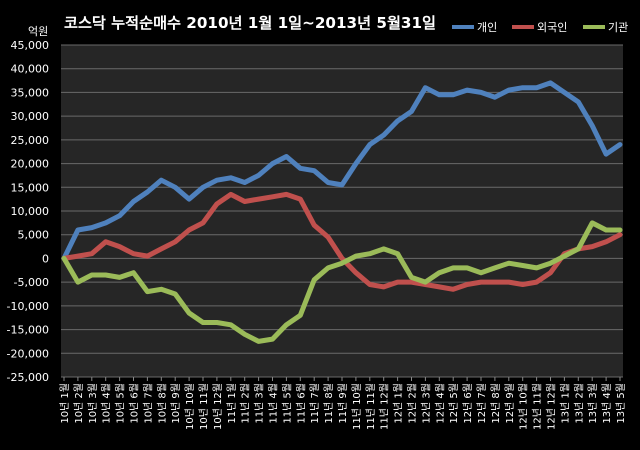 This screenshot has height=450, width=640. Describe the element at coordinates (176, 403) in the screenshot. I see `x-tick-label: 10년 9월` at that location.